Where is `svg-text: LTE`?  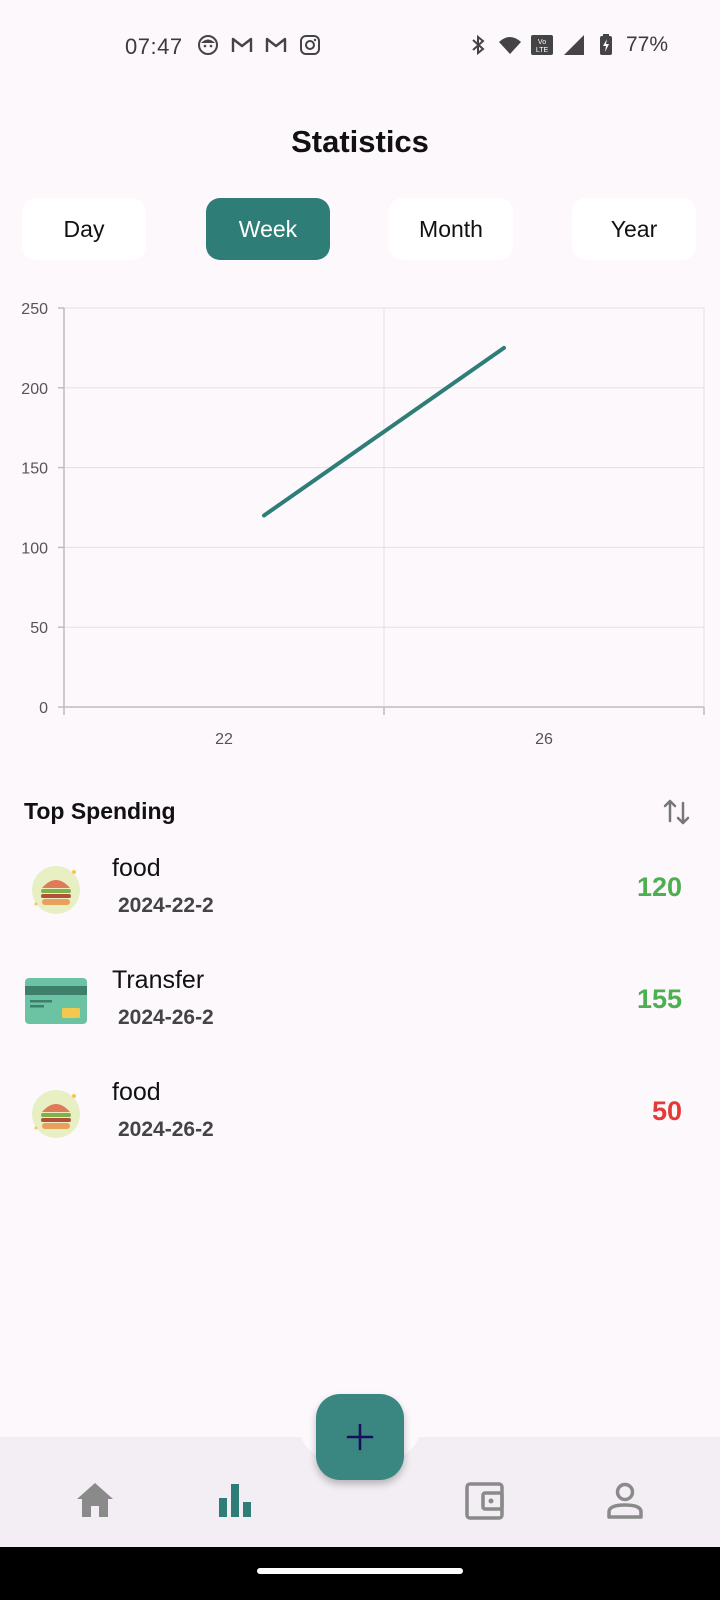 svg-text: LTE is located at coordinates (542, 50).